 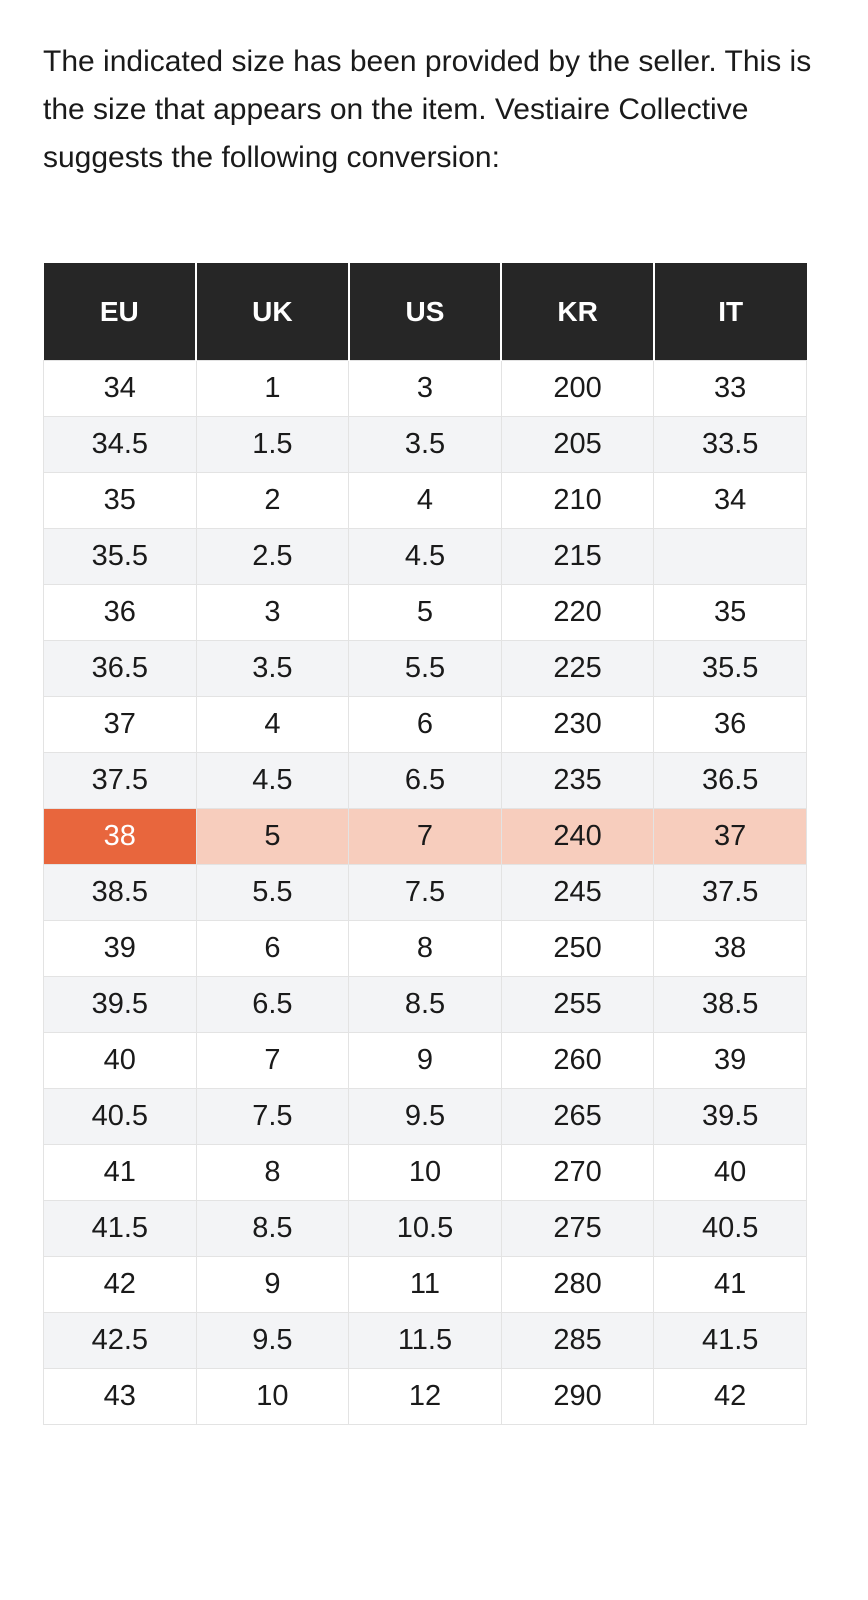 I want to click on table-cell: 9.5, so click(x=425, y=1116).